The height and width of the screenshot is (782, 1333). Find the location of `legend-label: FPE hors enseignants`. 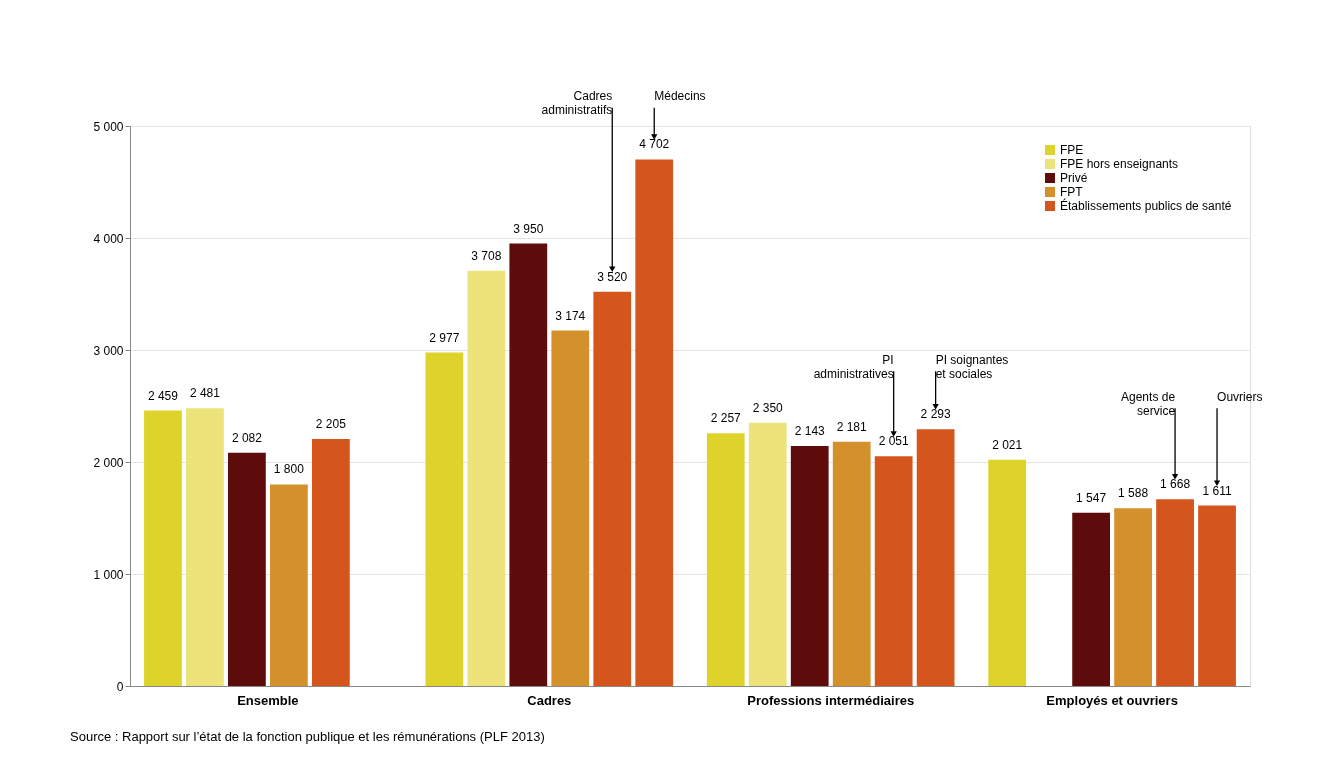

legend-label: FPE hors enseignants is located at coordinates (1119, 164).